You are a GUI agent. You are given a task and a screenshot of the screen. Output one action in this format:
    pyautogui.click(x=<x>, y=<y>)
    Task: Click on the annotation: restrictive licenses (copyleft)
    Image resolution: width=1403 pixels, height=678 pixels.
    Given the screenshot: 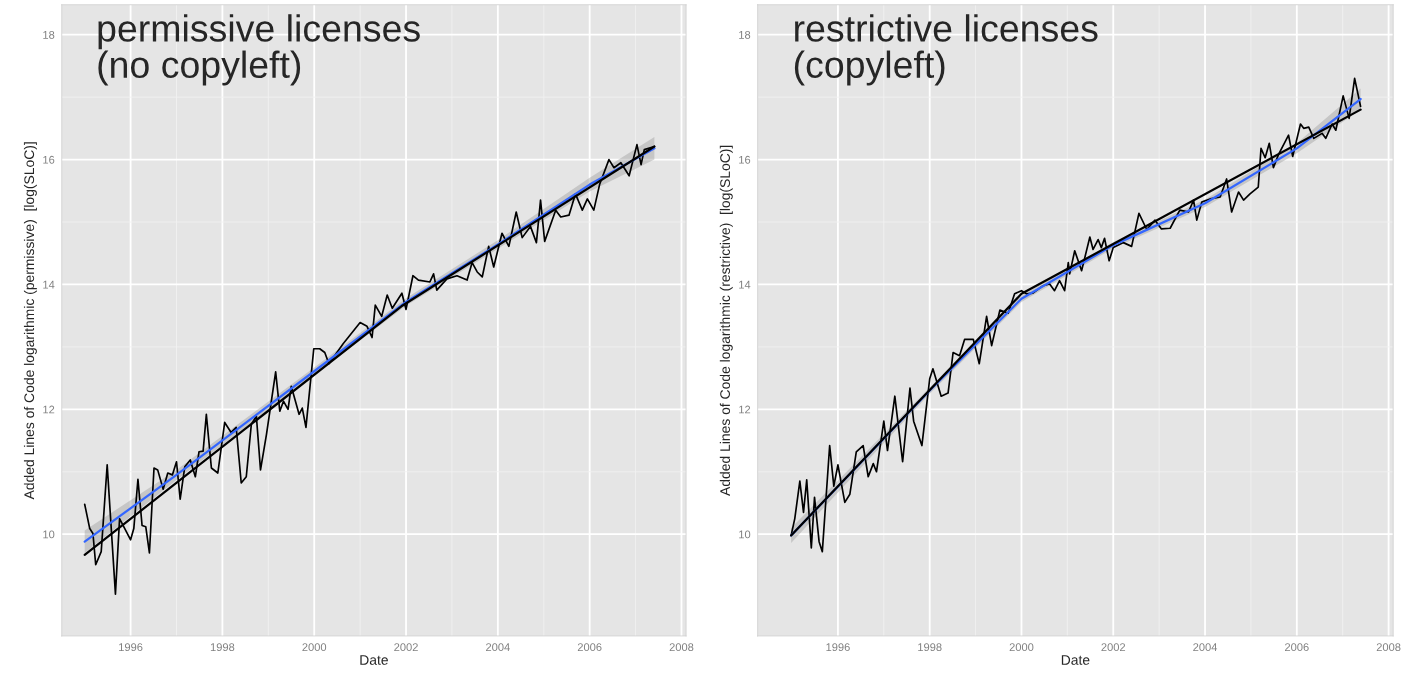 What is the action you would take?
    pyautogui.click(x=946, y=50)
    